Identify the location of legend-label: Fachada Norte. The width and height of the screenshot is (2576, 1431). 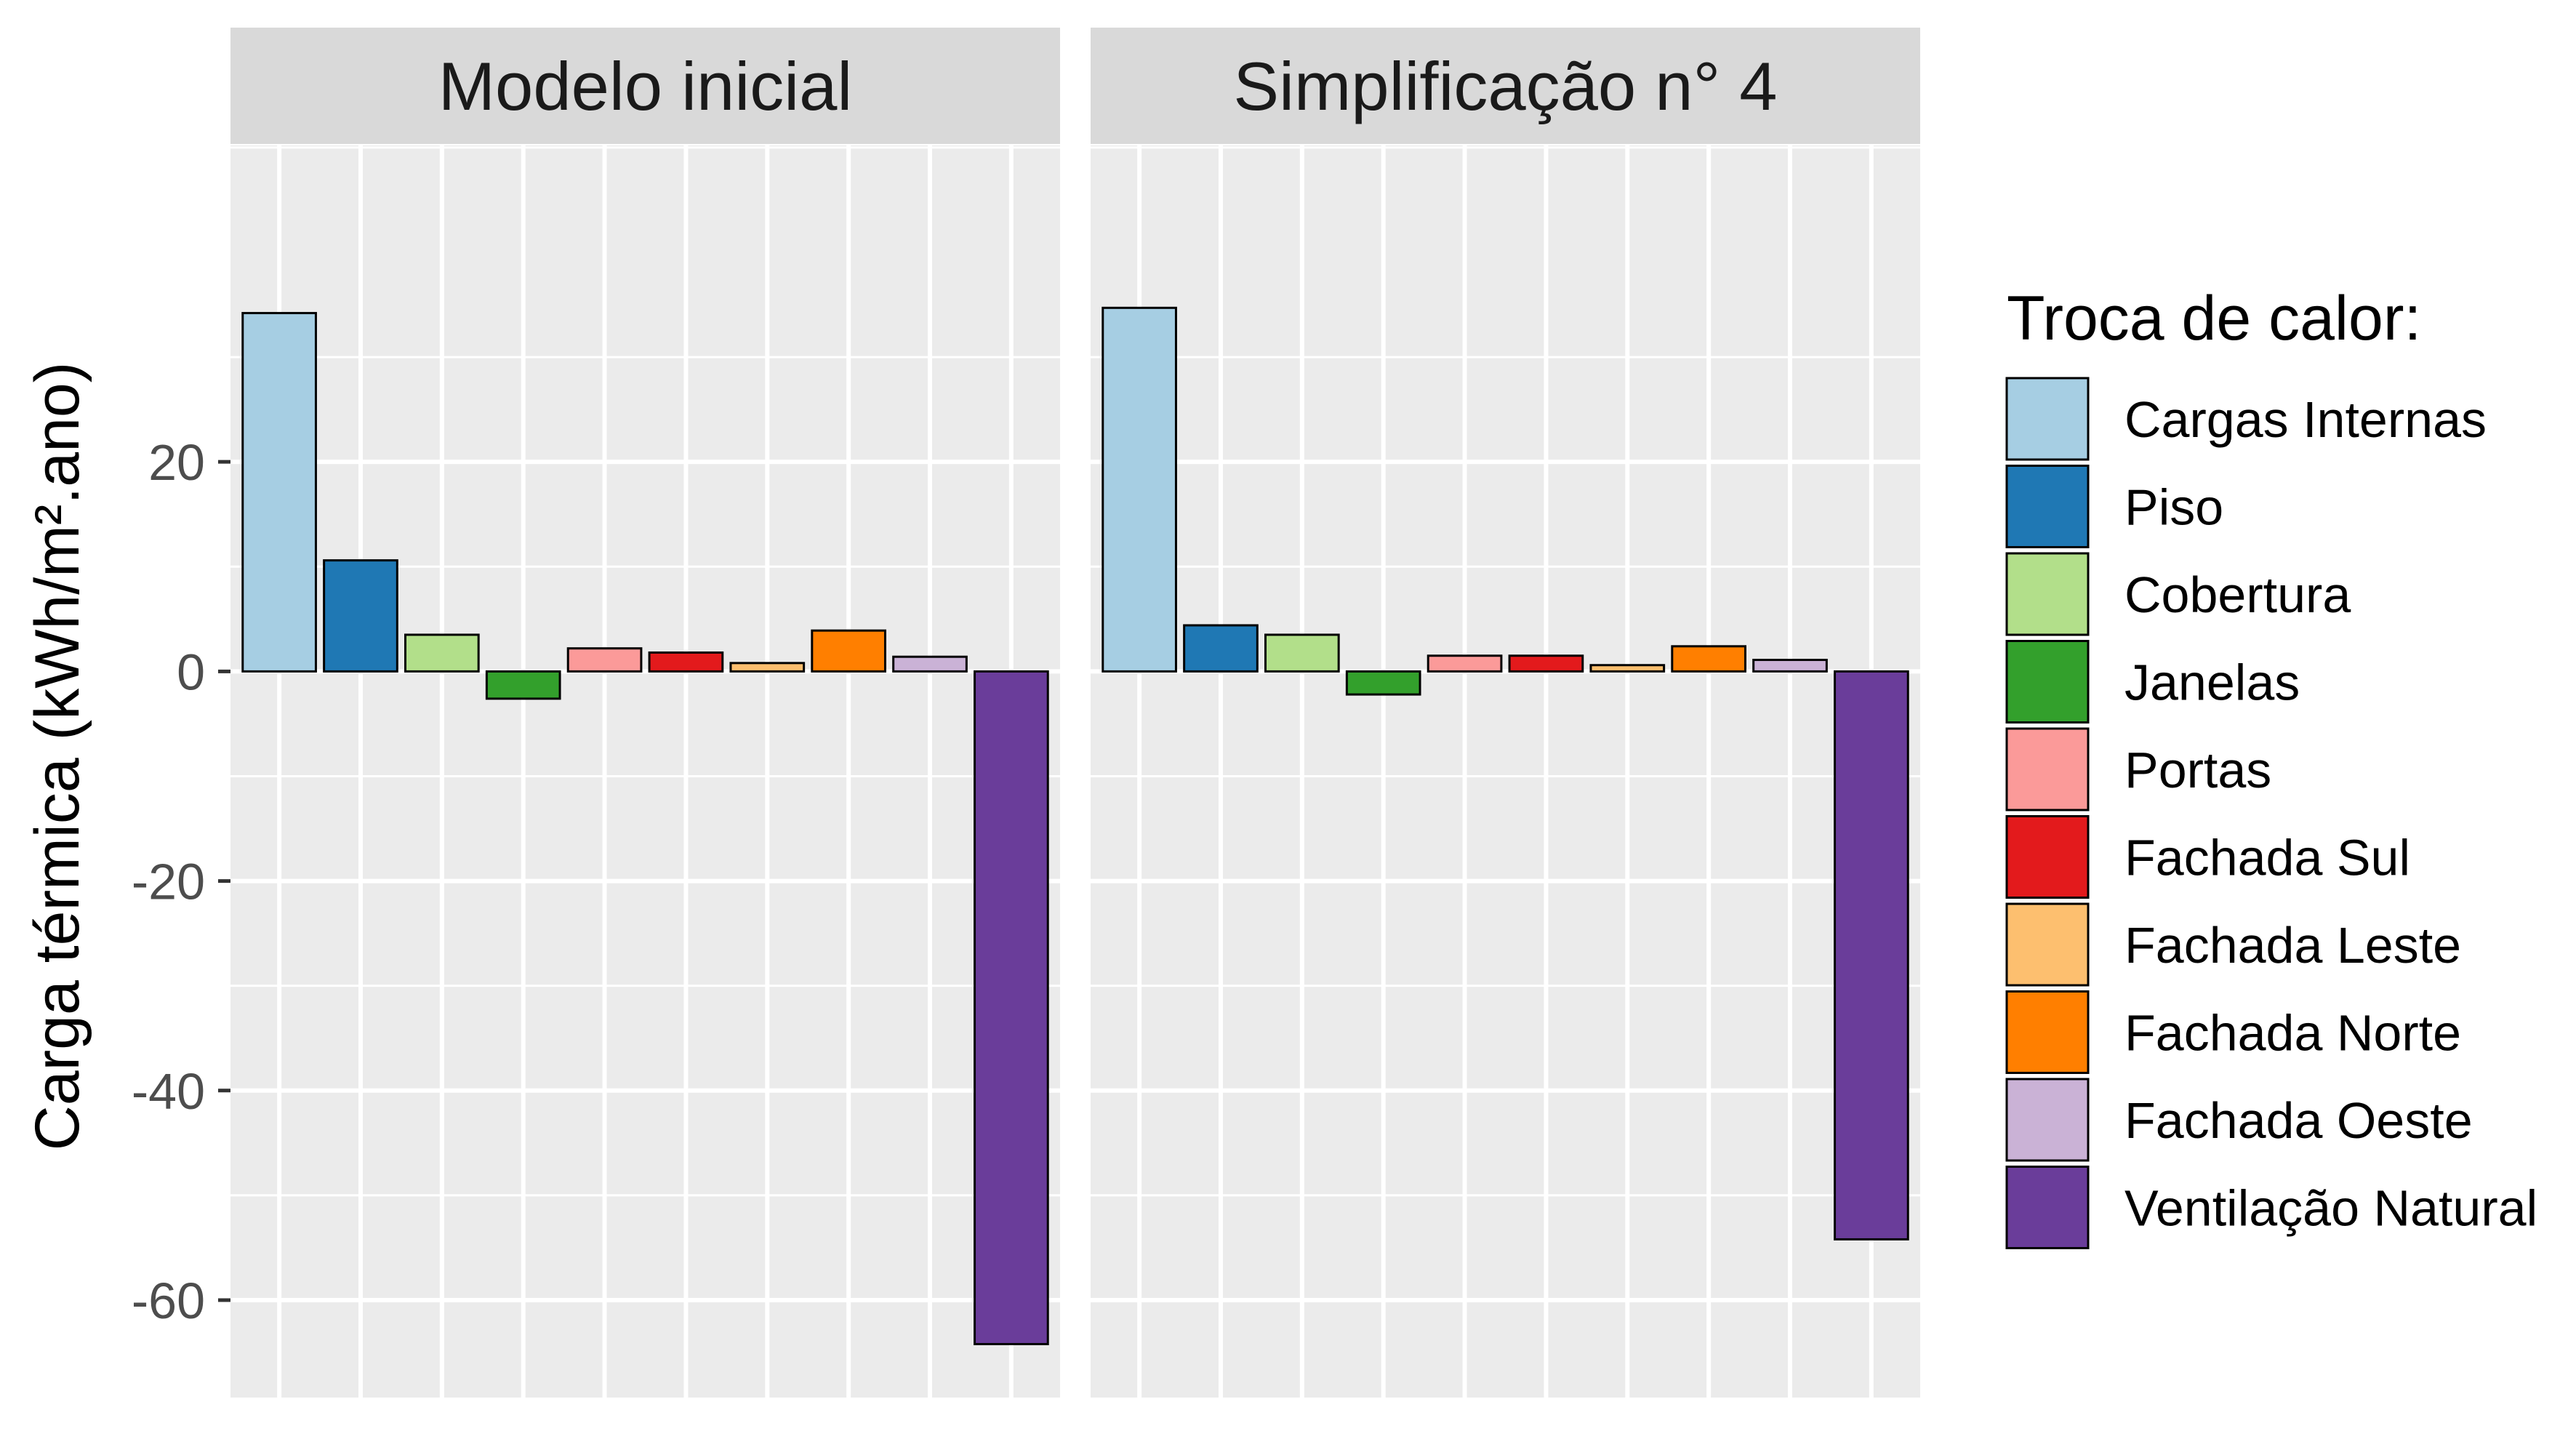
(2292, 1033).